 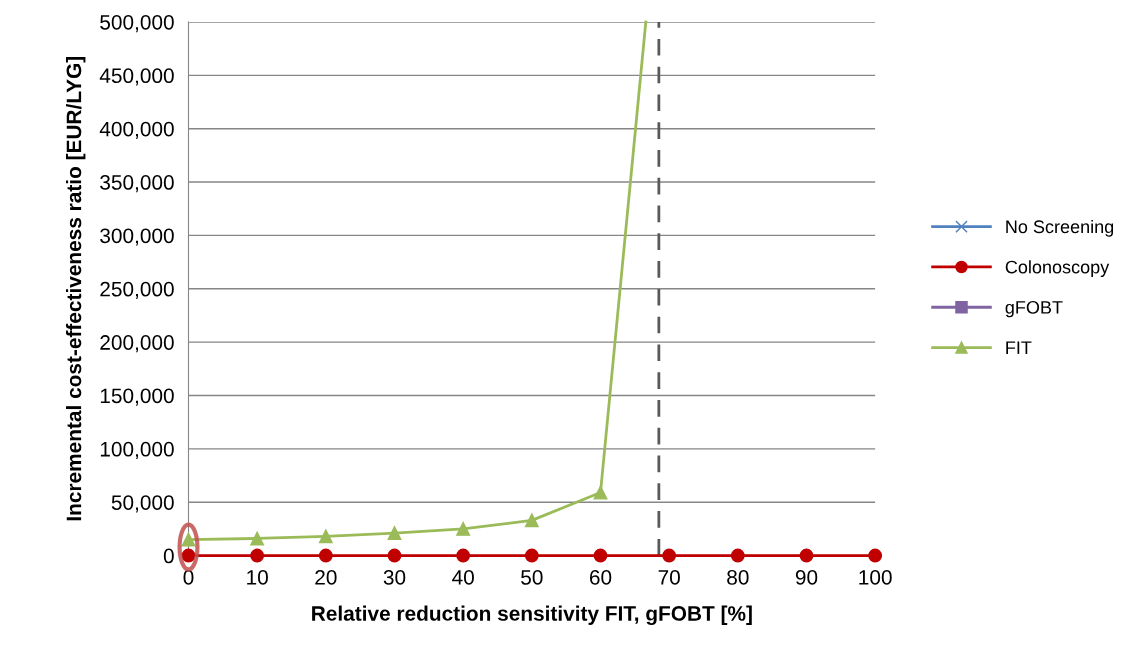 What do you see at coordinates (137, 184) in the screenshot?
I see `y-tick-label: 350,000` at bounding box center [137, 184].